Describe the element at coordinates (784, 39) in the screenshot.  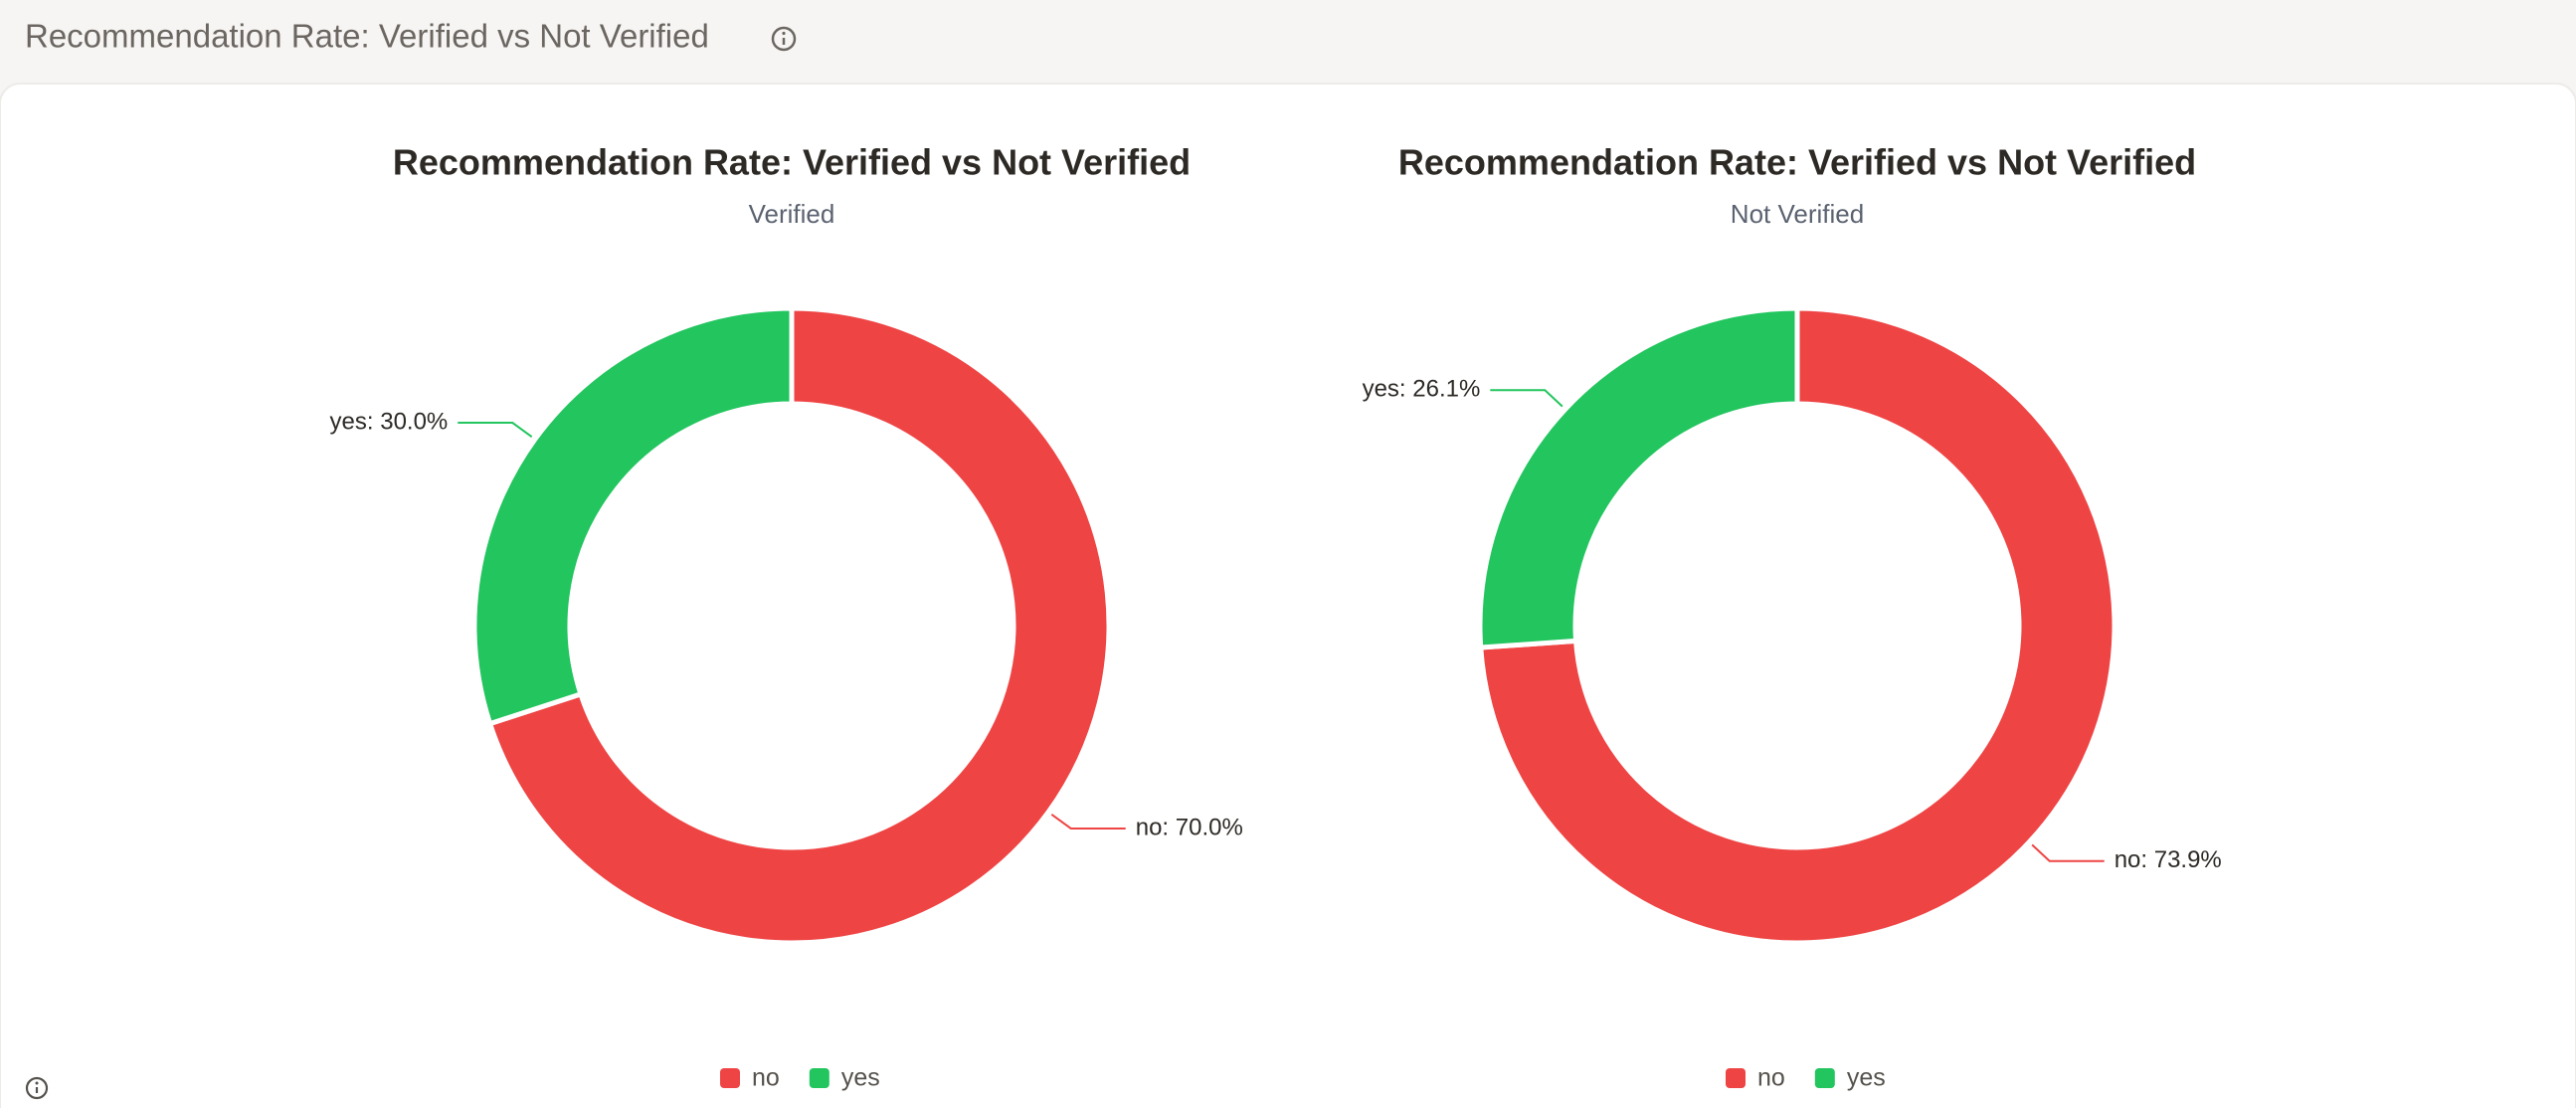
I see `info-icon` at that location.